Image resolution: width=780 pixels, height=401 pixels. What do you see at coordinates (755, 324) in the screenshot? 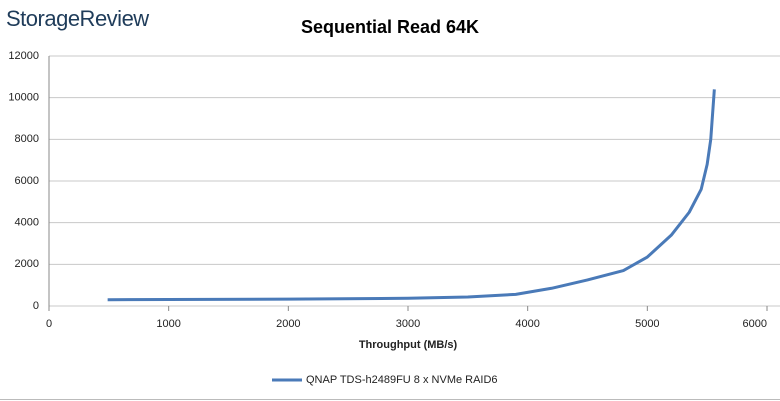
I see `x-tick-label: 6000` at bounding box center [755, 324].